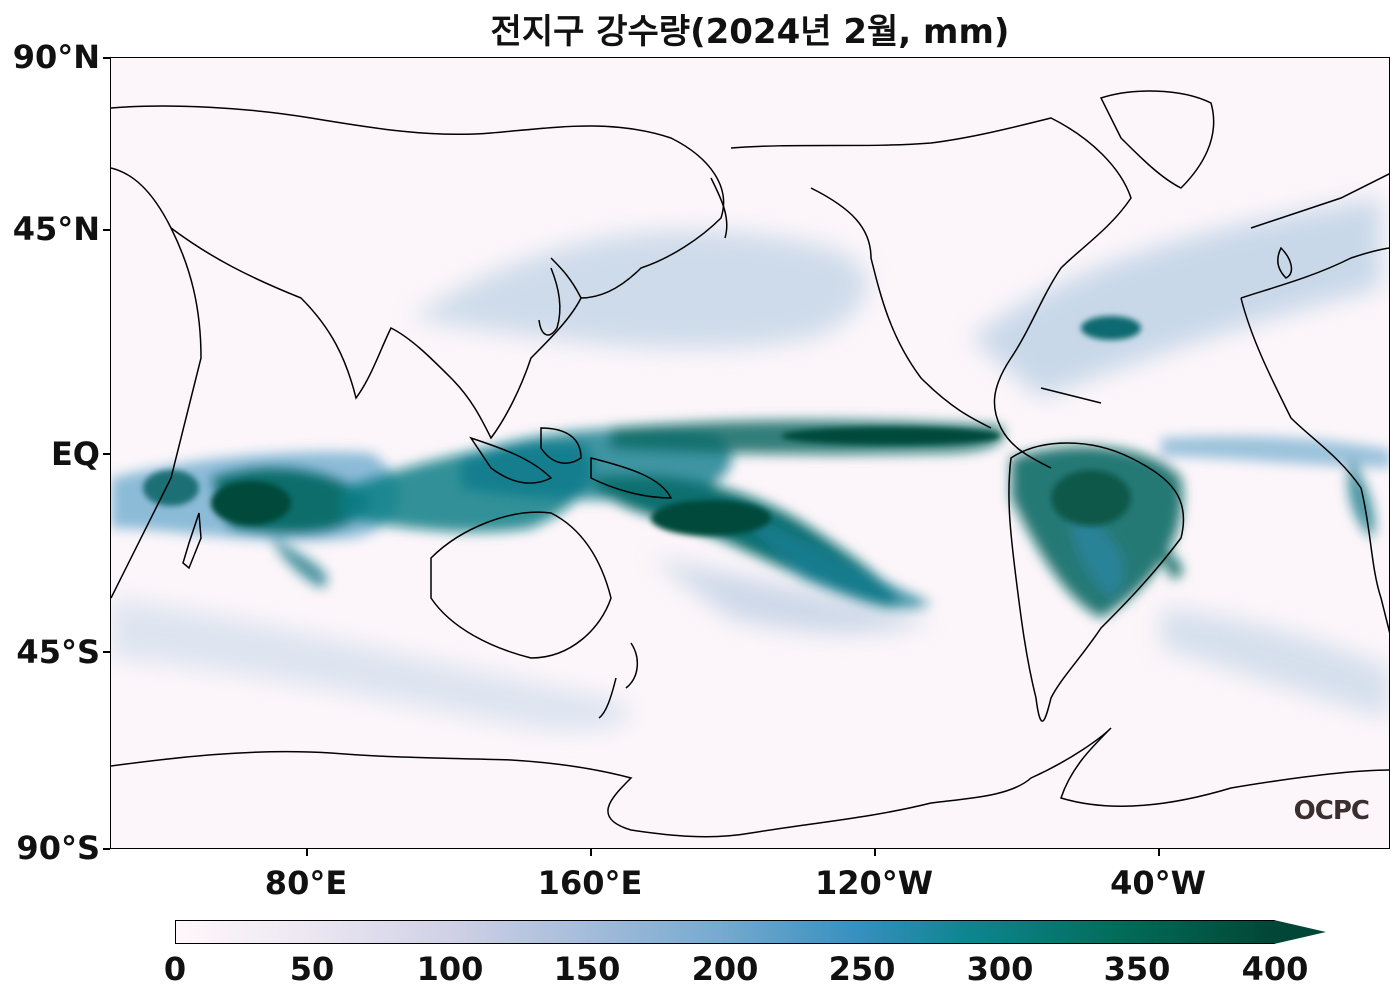 This screenshot has width=1400, height=1003. I want to click on map-title: 전지구 강수량(2024년 2월, mm), so click(750, 32).